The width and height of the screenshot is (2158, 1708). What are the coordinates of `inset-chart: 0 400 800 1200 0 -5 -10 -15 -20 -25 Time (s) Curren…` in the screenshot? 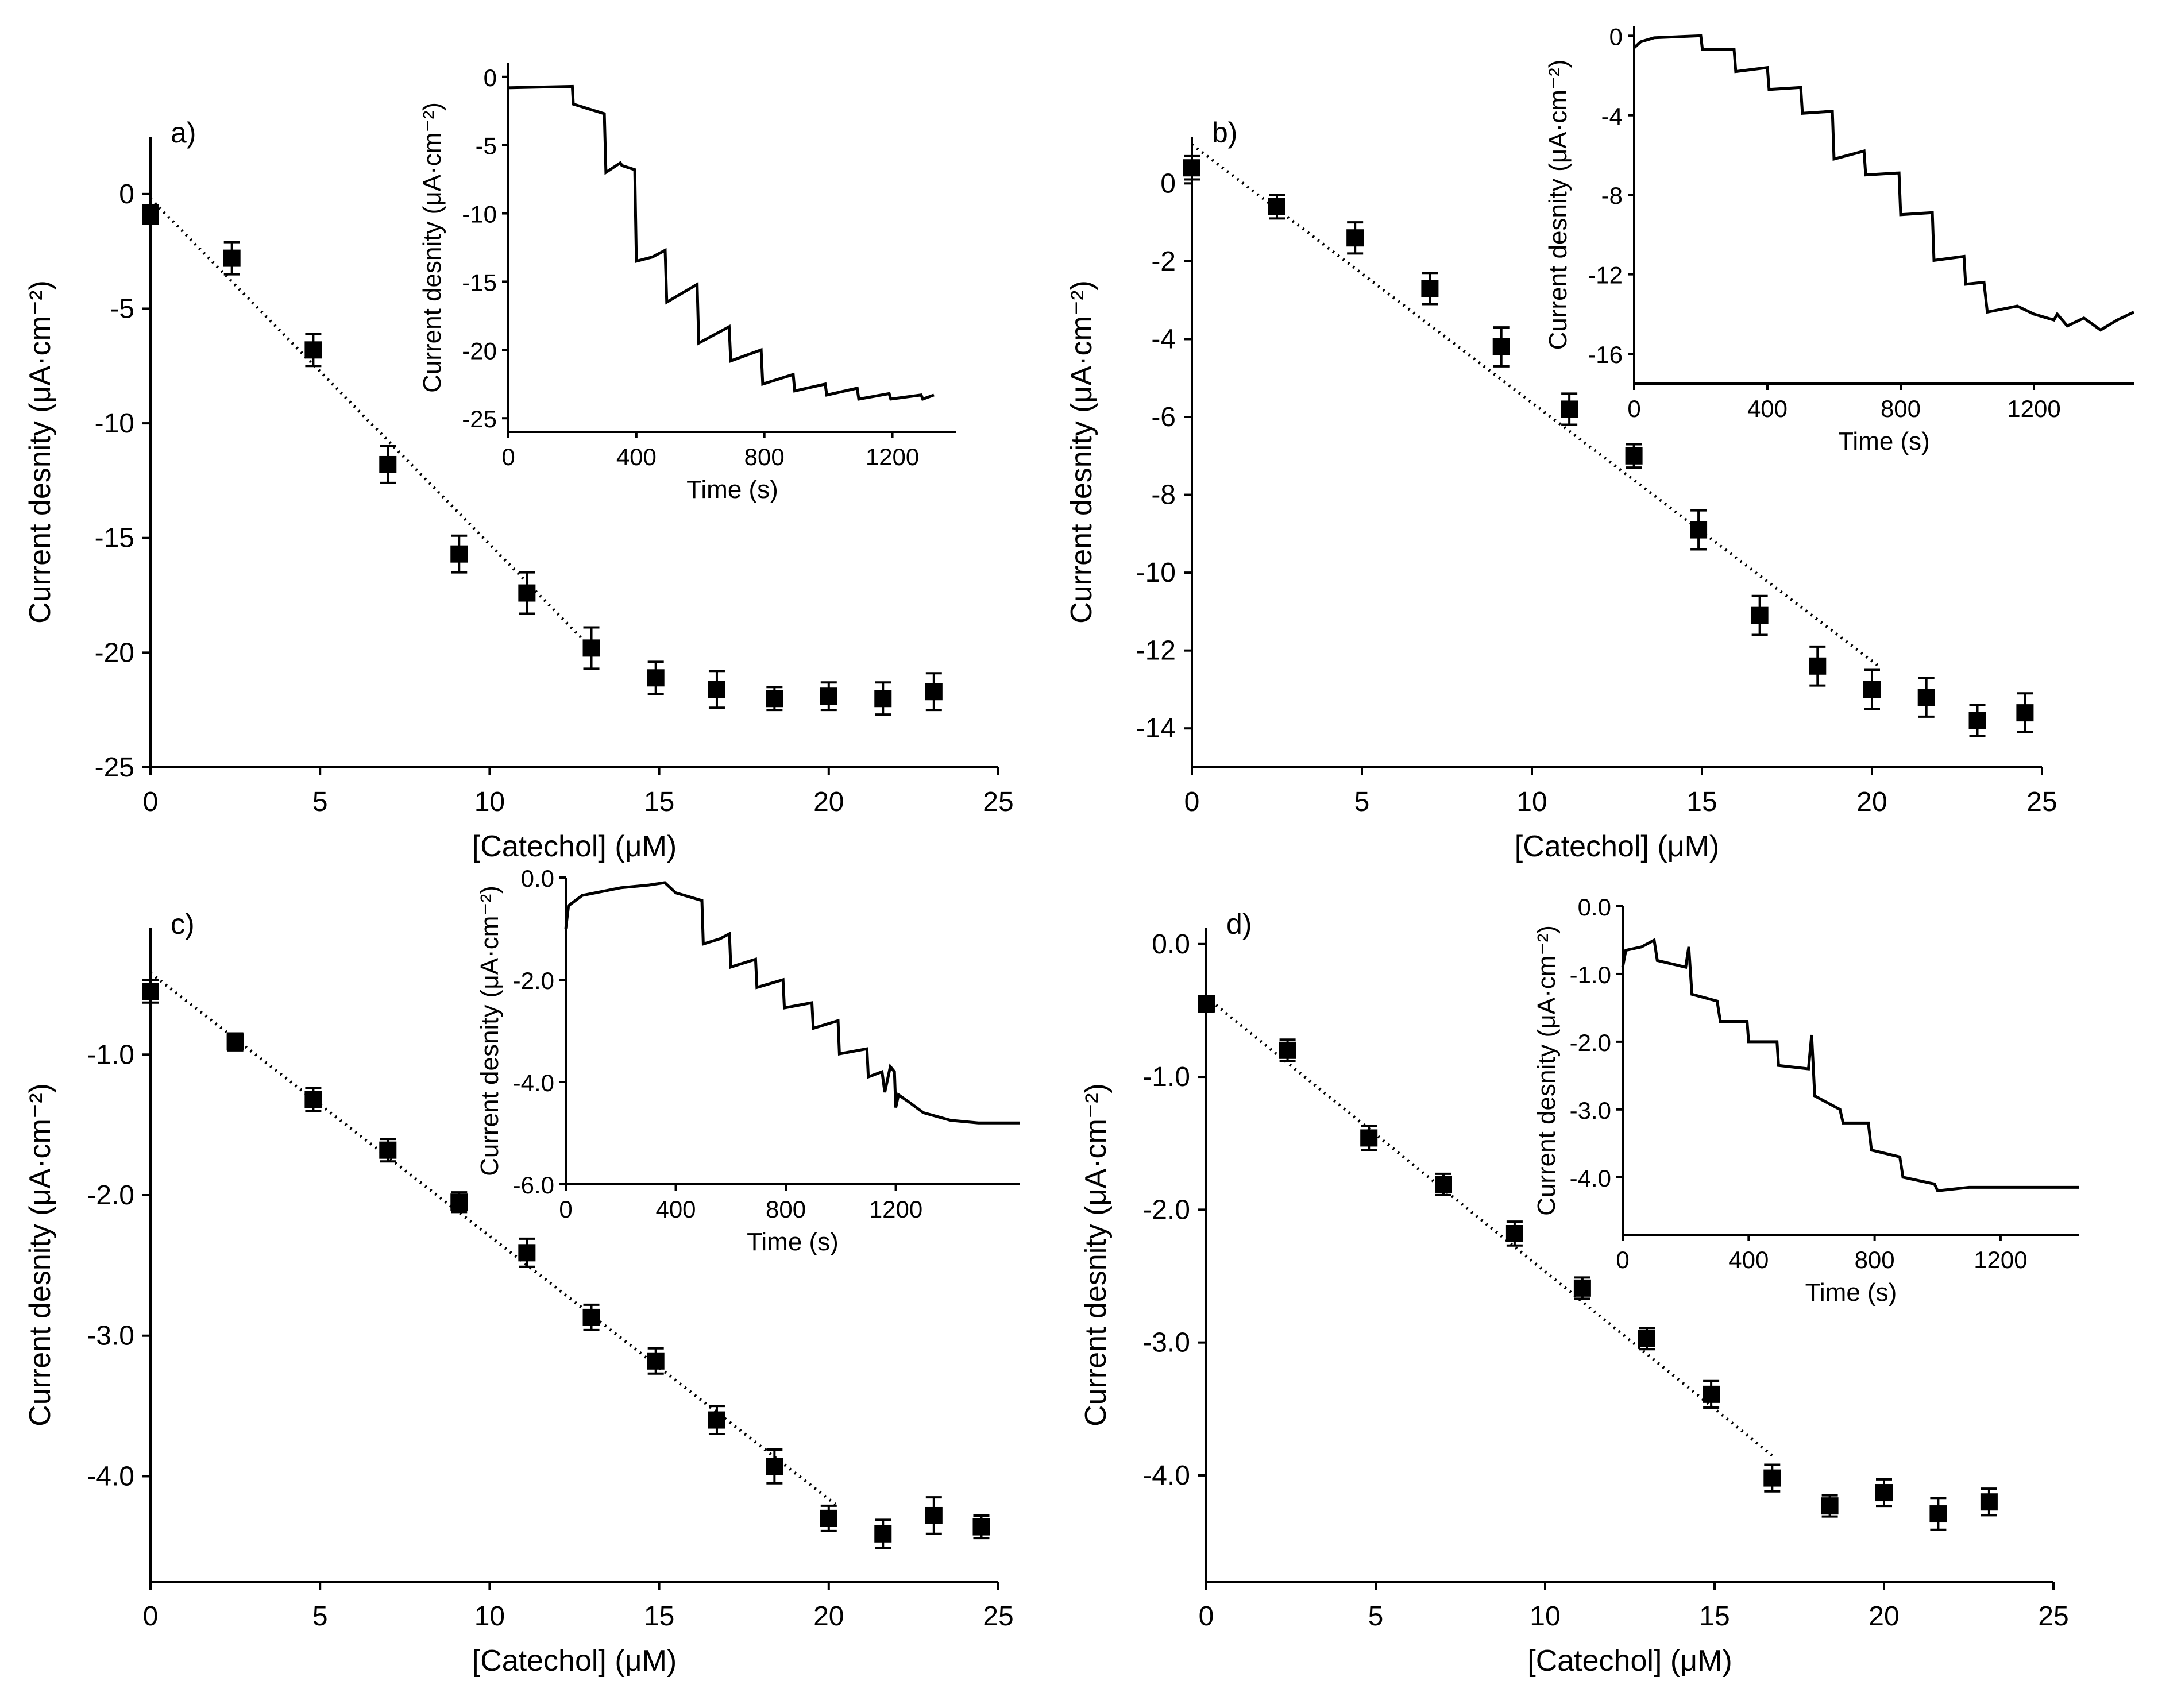 It's located at (687, 283).